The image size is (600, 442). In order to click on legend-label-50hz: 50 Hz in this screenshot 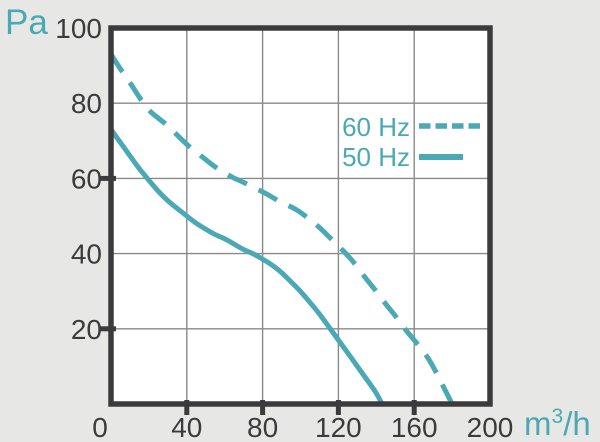, I will do `click(376, 157)`.